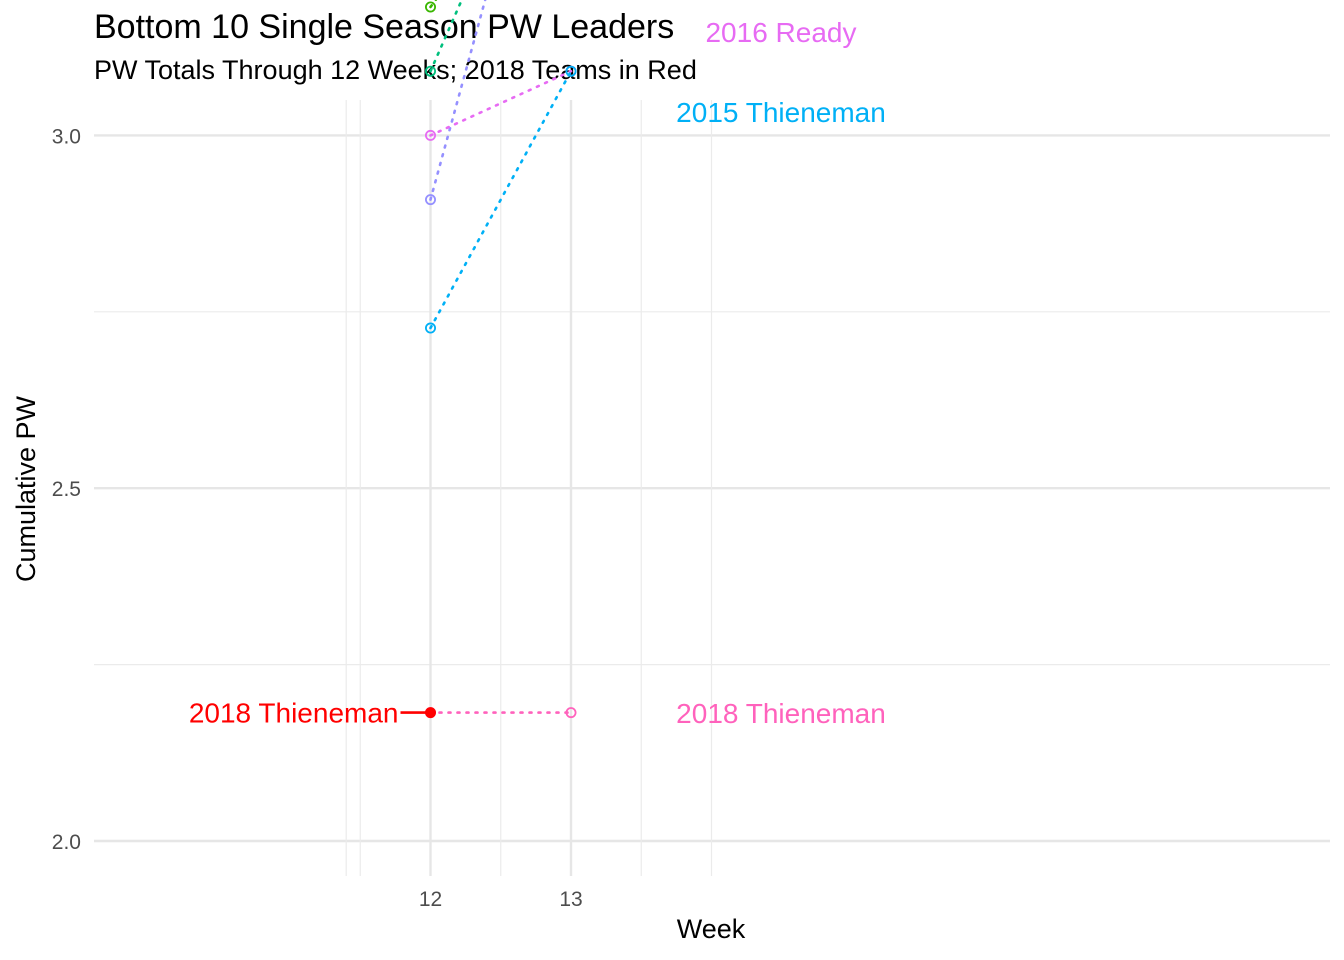 The height and width of the screenshot is (960, 1344). What do you see at coordinates (384, 27) in the screenshot?
I see `chart-title: Bottom 10 Single Season PW Leaders` at bounding box center [384, 27].